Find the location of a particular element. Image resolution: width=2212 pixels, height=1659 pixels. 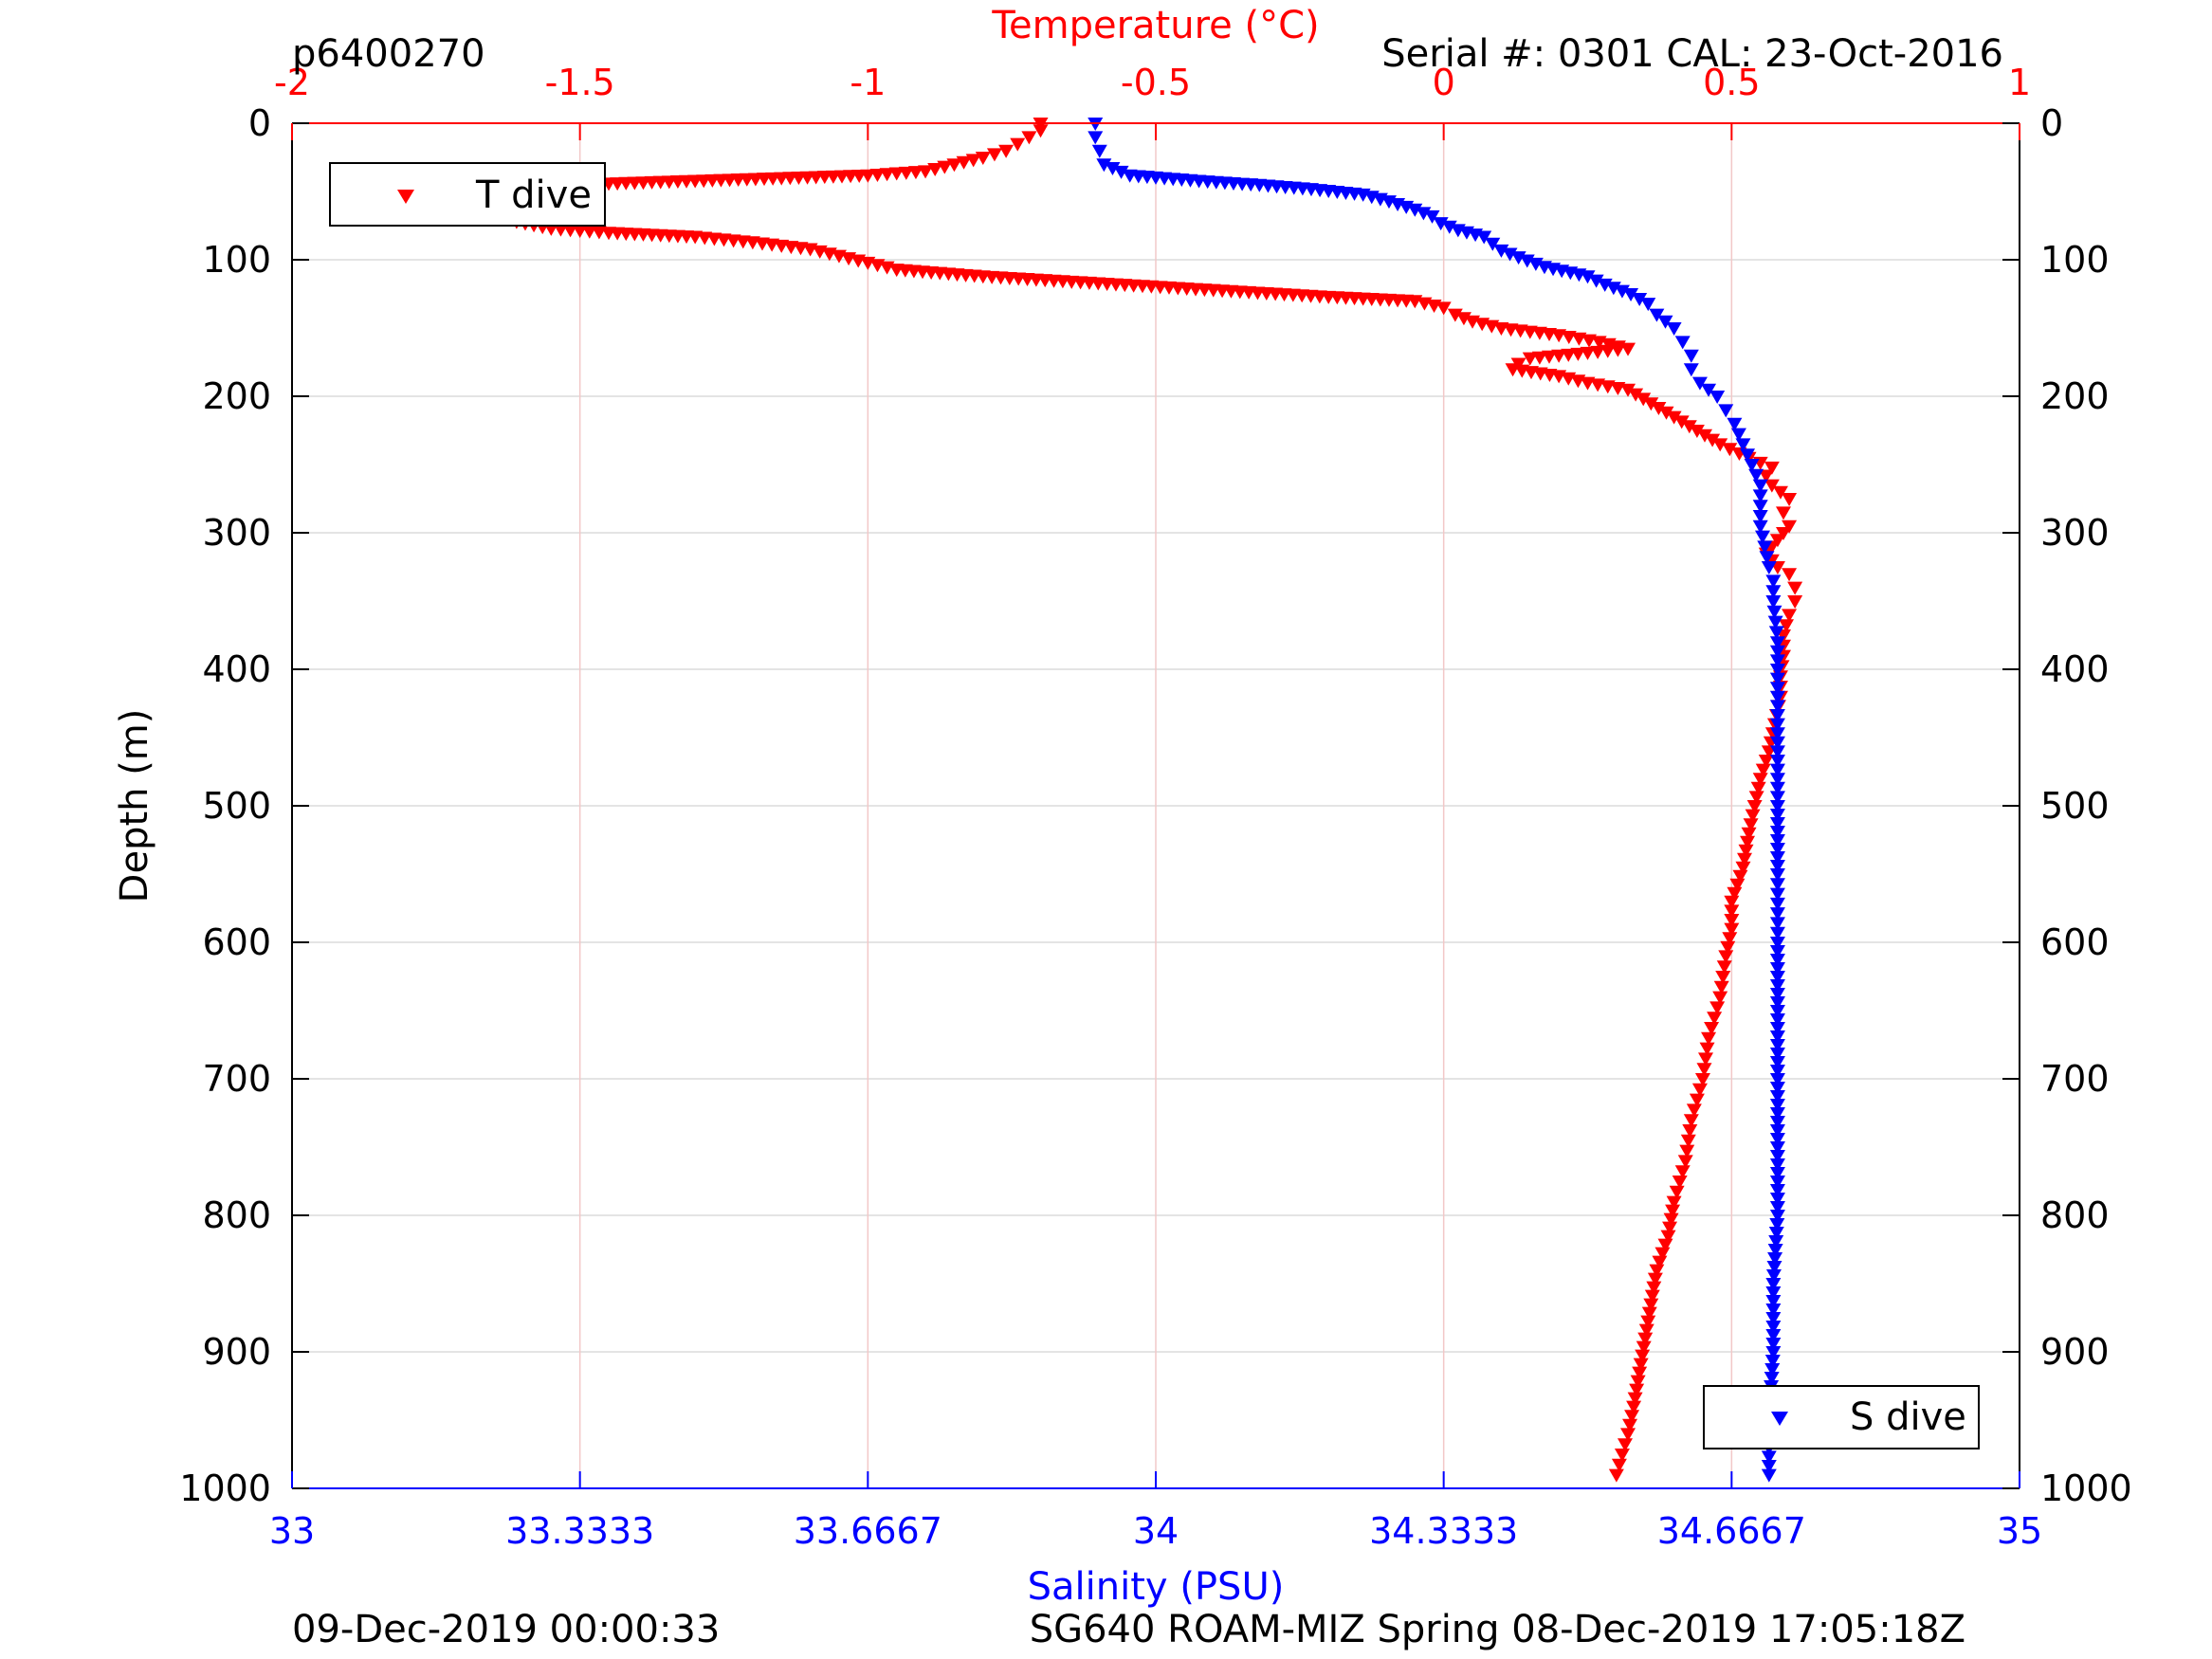

temperature-tick-label: -0.5 is located at coordinates (1156, 82).